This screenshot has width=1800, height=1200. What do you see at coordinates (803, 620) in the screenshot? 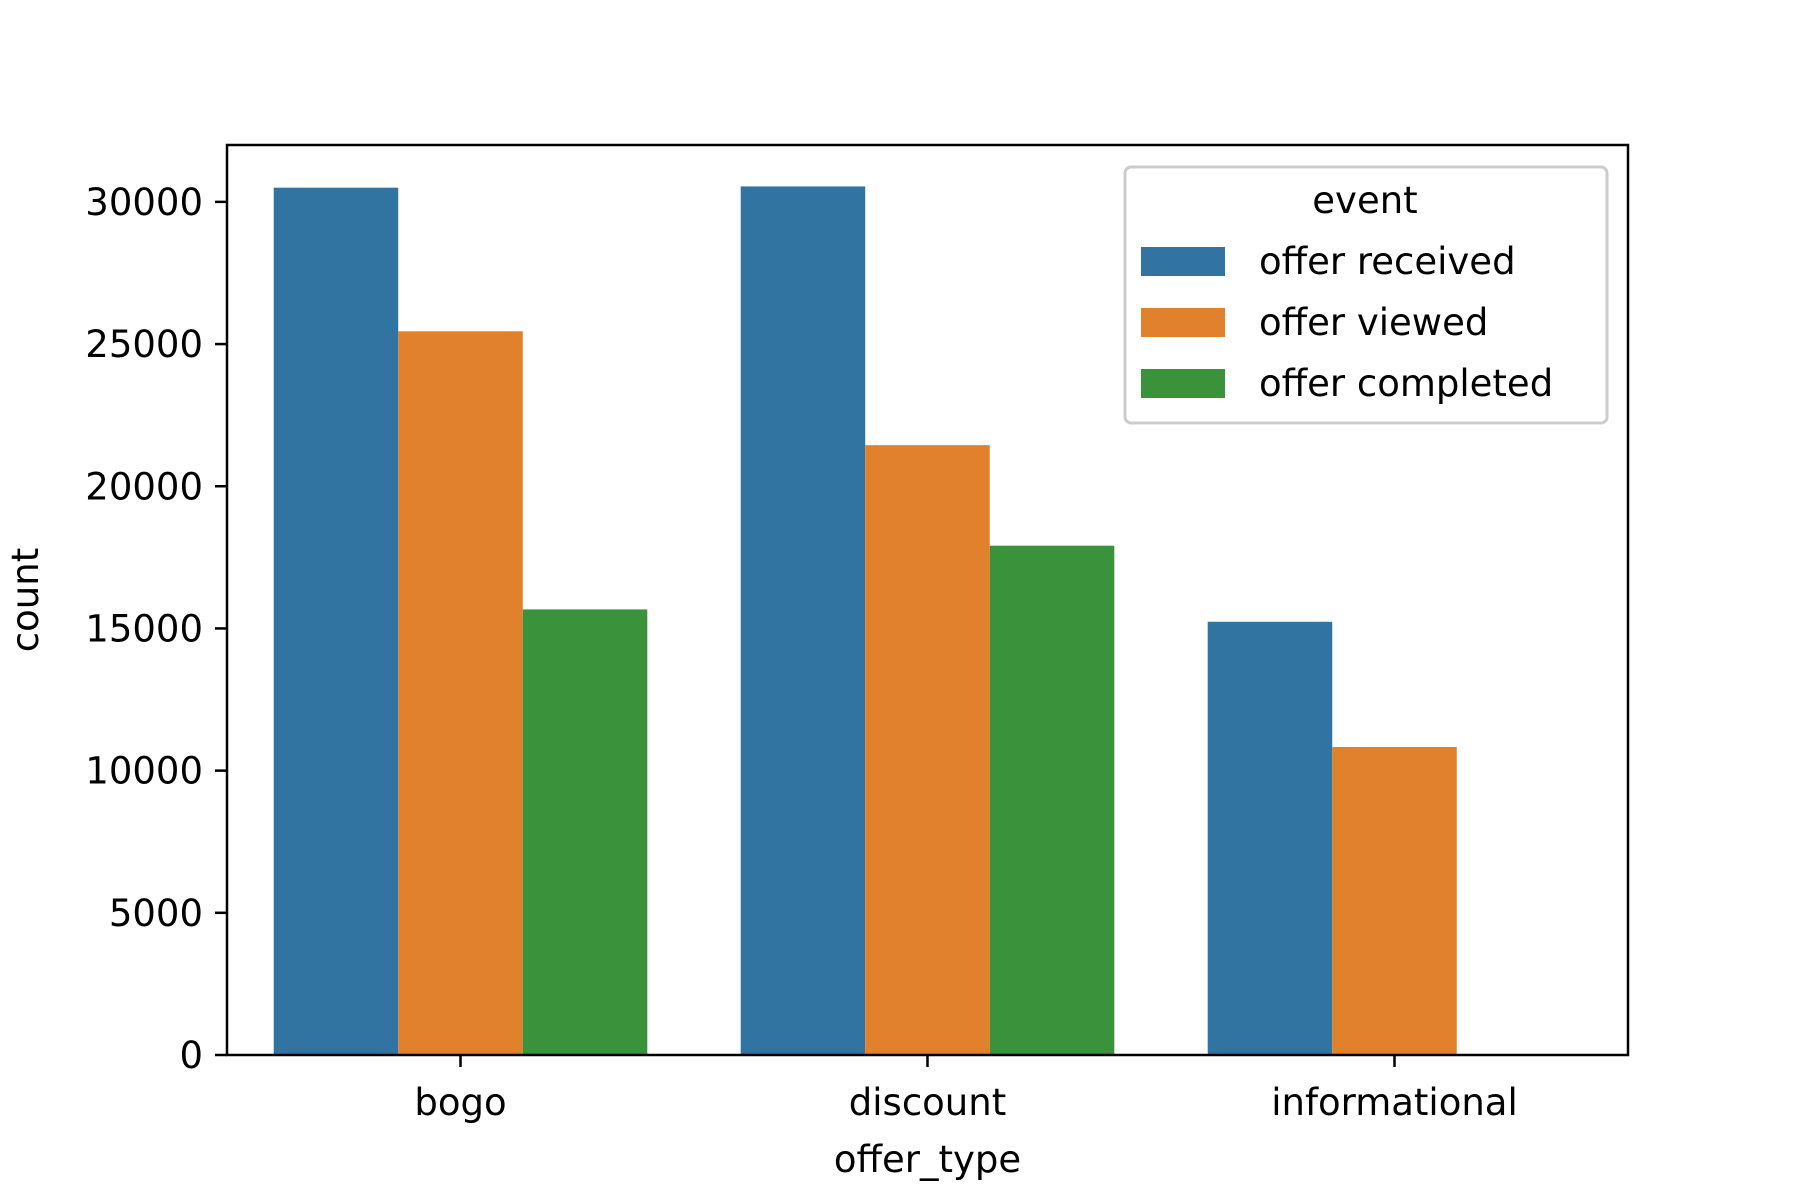
I see `bar-discount-offer-received` at bounding box center [803, 620].